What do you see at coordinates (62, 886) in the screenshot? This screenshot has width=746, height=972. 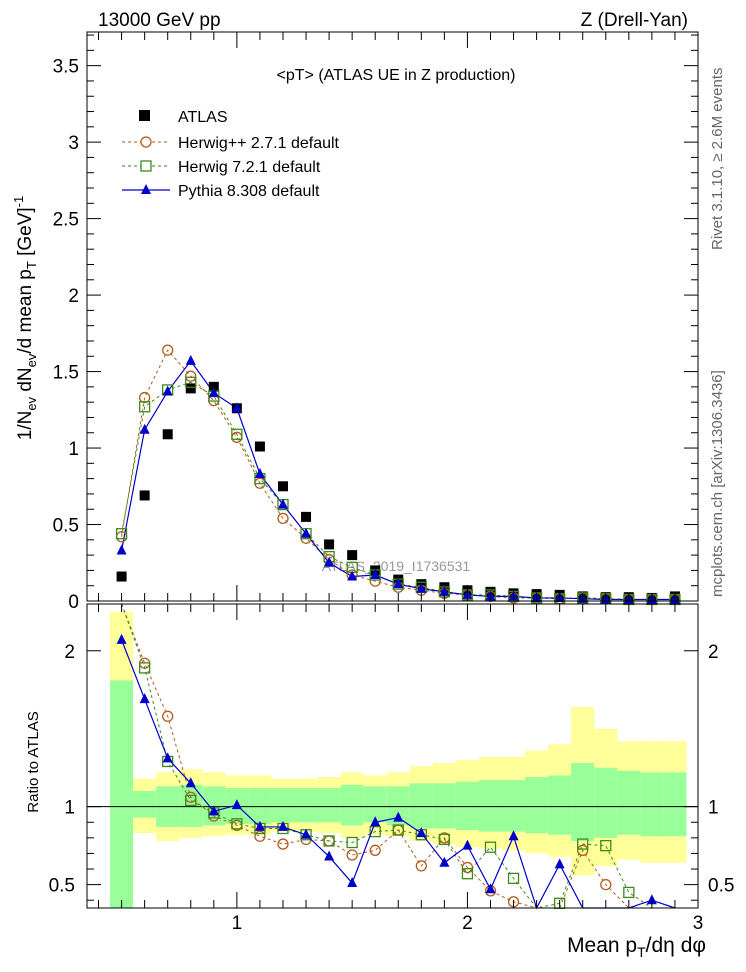 I see `ratio-ytick-label: 0.5` at bounding box center [62, 886].